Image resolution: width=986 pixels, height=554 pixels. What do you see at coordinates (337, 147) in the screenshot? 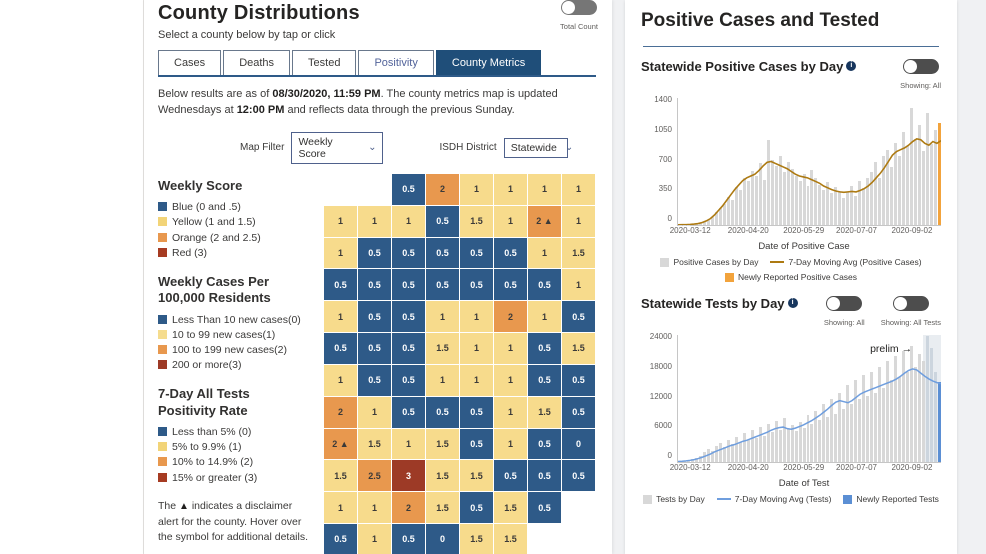
I see `map-filter-select: Weekly Score ⌄` at bounding box center [337, 147].